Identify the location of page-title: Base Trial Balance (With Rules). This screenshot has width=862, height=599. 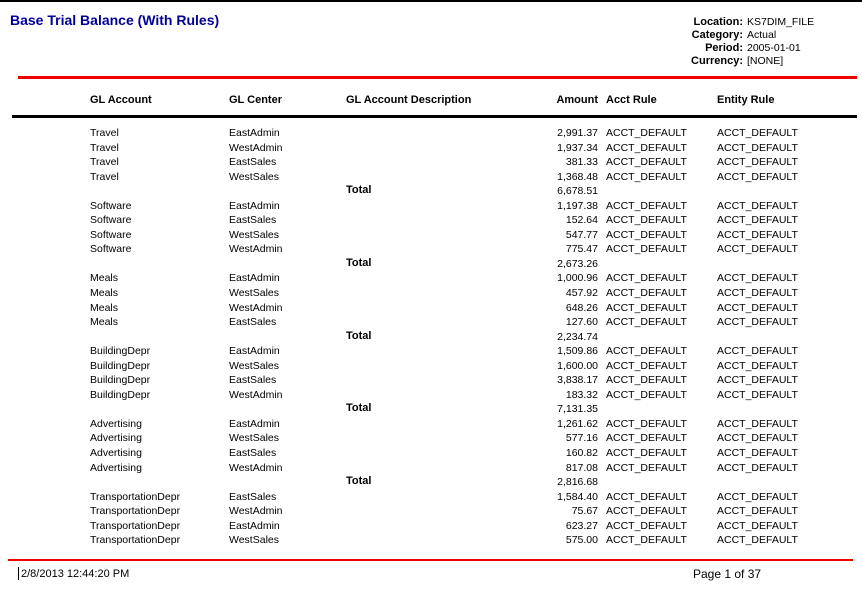
(115, 20).